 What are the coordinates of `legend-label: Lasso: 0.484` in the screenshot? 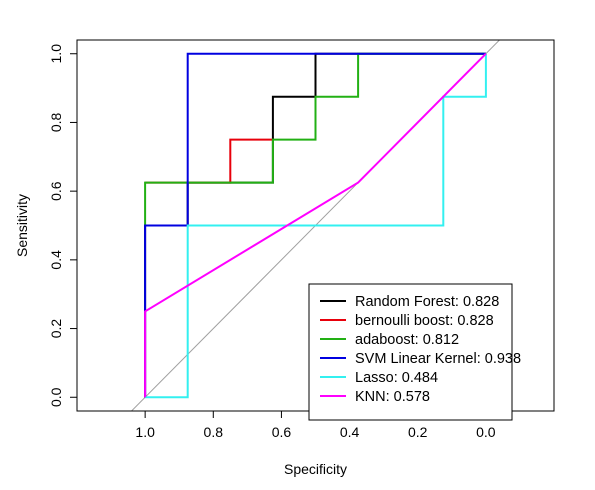 It's located at (396, 378).